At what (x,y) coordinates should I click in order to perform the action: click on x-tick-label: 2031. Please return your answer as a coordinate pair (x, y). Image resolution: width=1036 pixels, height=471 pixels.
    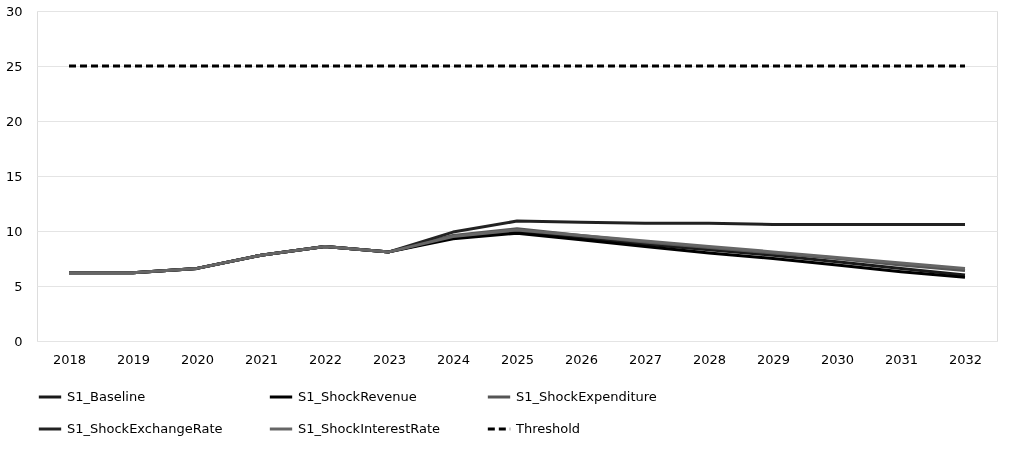
    Looking at the image, I should click on (901, 359).